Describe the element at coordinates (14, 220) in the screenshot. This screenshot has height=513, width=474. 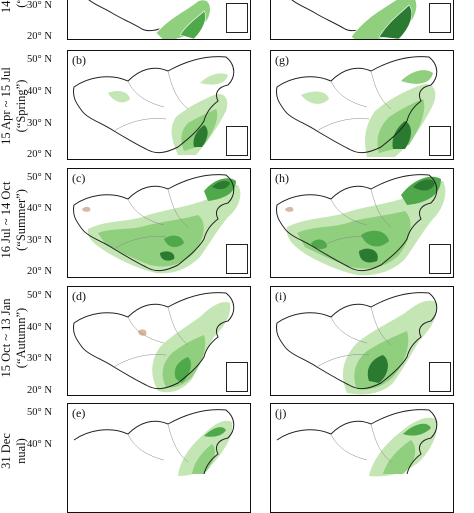
I see `row-label-summer: 16 Jul ~ 14 Oct (“Summer”)` at that location.